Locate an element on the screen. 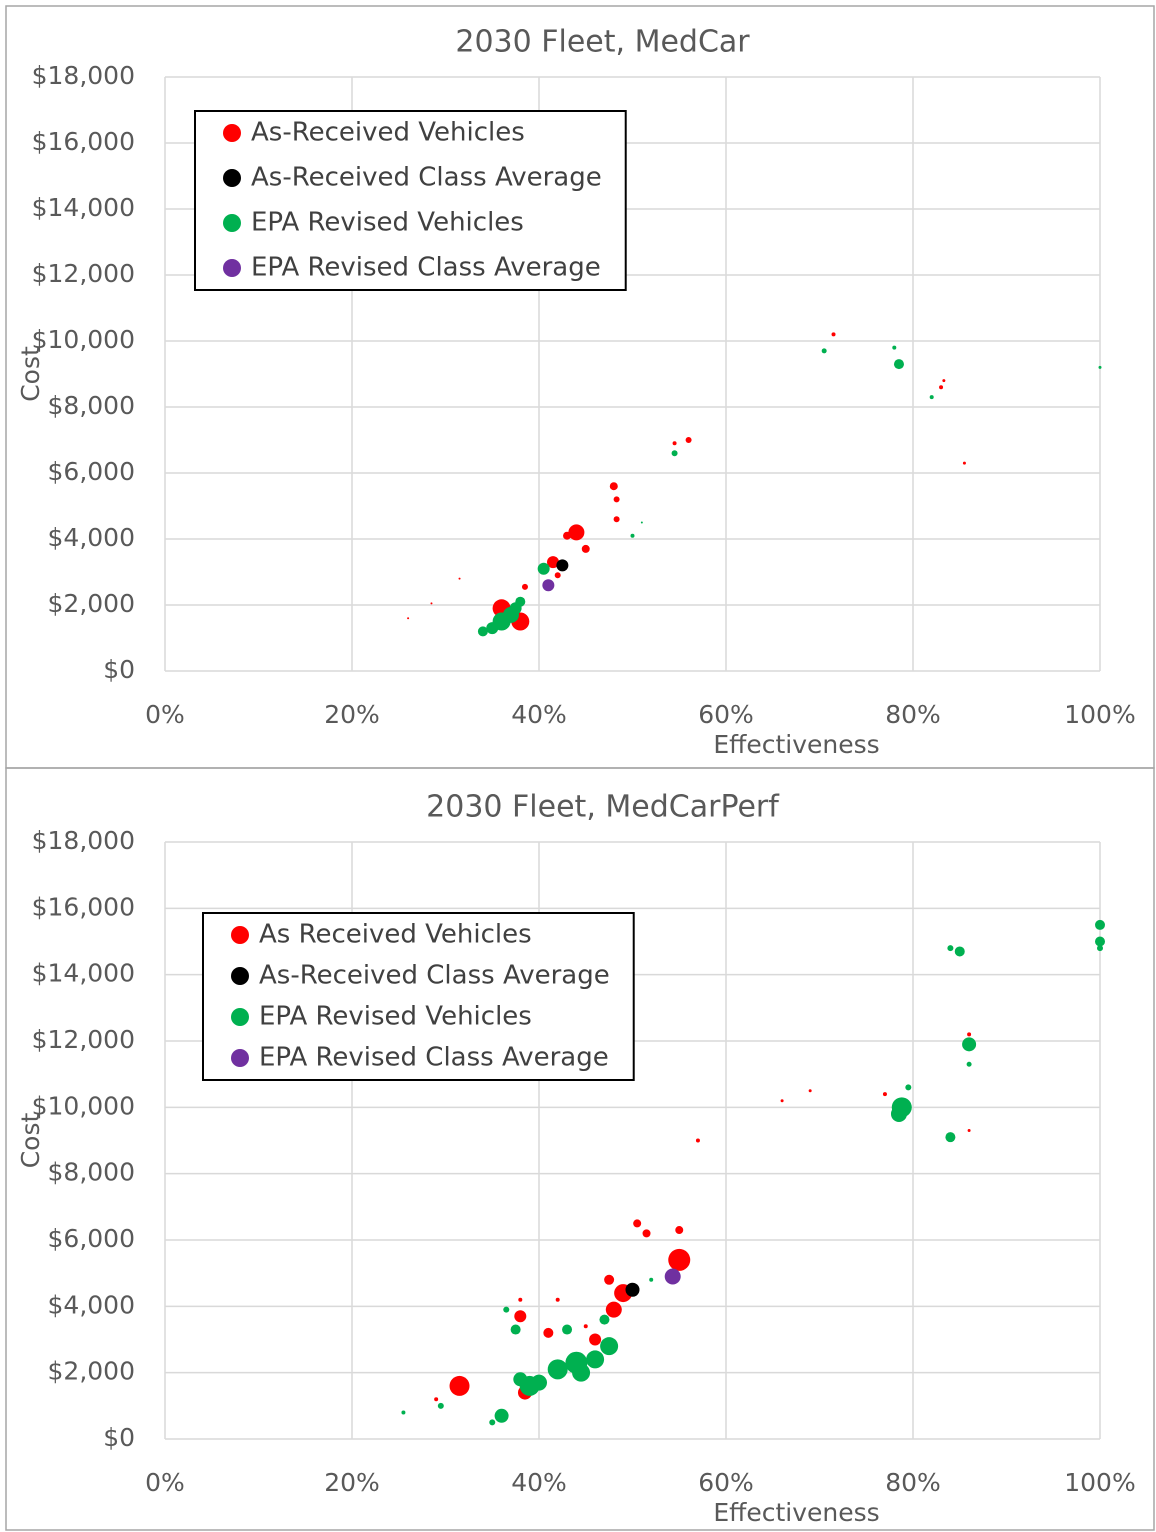 Image resolution: width=1156 pixels, height=1532 pixels. legend-label: EPA Revised Class Average is located at coordinates (426, 268).